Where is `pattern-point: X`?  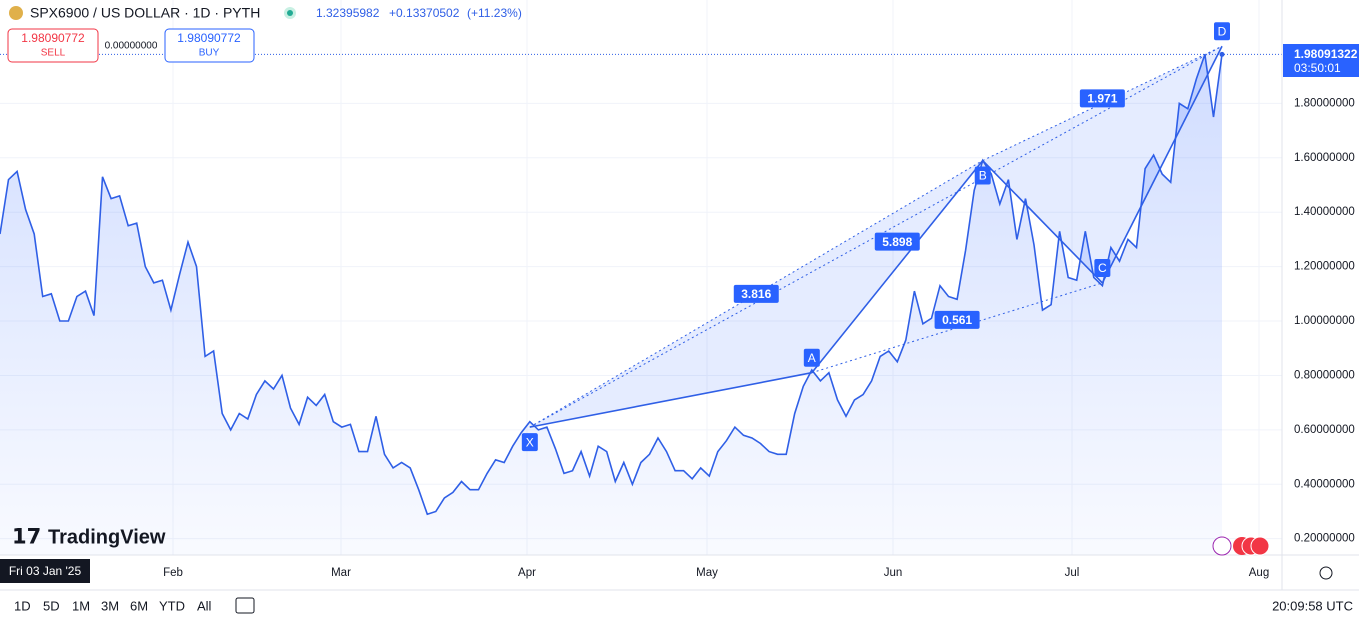
pattern-point: X is located at coordinates (530, 442).